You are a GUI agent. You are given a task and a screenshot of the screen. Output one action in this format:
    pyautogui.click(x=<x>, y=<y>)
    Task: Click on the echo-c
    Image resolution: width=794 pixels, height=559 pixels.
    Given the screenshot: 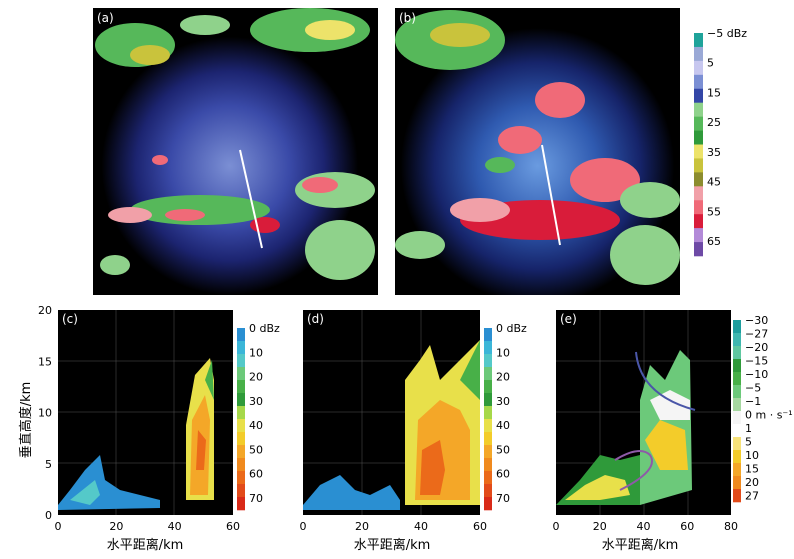 What is the action you would take?
    pyautogui.click(x=136, y=434)
    